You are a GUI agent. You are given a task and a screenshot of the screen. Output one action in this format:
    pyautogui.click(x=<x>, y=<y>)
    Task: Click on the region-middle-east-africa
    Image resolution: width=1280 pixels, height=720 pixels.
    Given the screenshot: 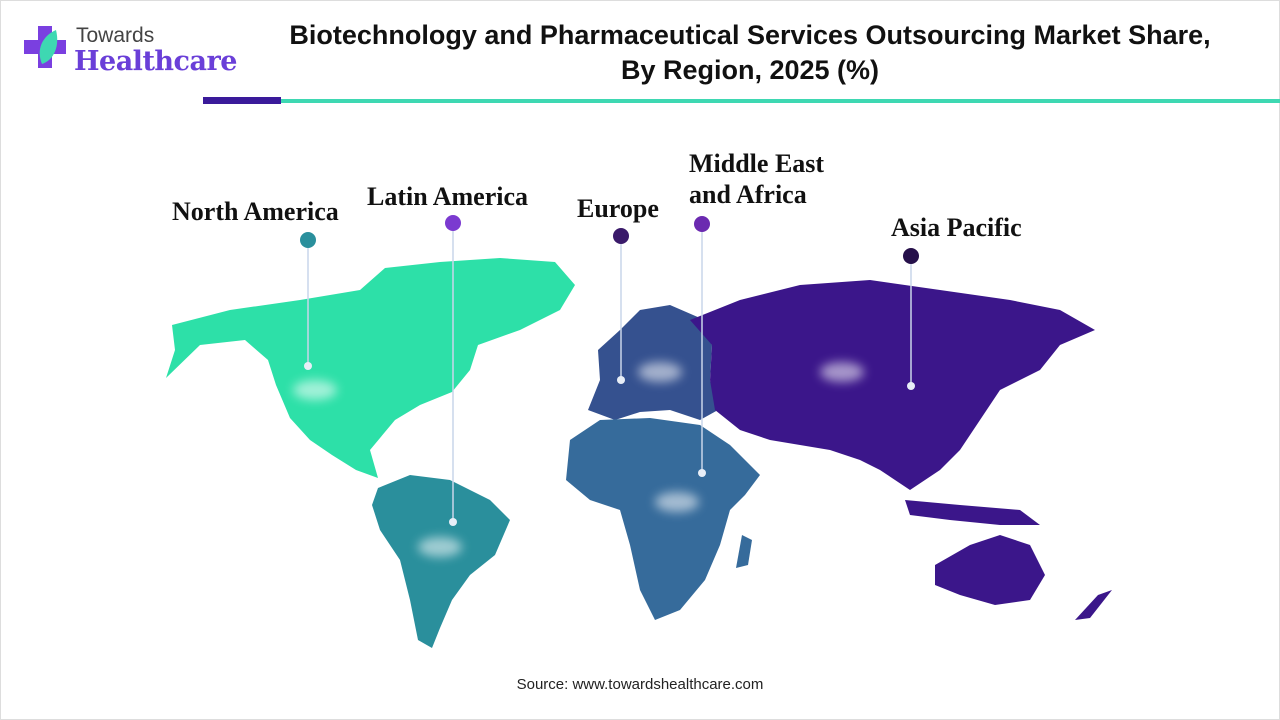 What is the action you would take?
    pyautogui.click(x=663, y=519)
    